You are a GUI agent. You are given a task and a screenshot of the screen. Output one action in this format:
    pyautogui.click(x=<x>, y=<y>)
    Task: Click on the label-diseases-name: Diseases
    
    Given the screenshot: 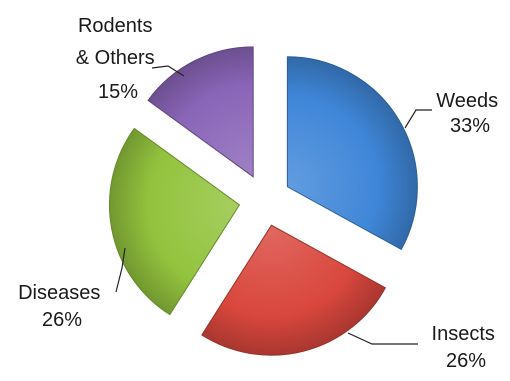 What is the action you would take?
    pyautogui.click(x=59, y=293)
    